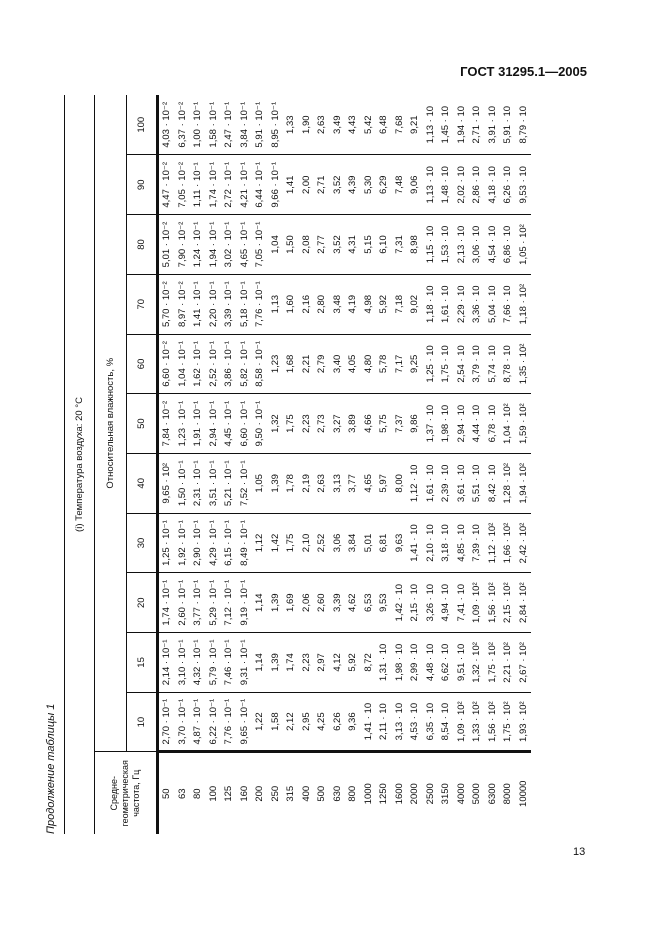 The height and width of the screenshot is (936, 661). Describe the element at coordinates (166, 364) in the screenshot. I see `attenuation-value-cell: 6,60 · 10⁻²` at that location.